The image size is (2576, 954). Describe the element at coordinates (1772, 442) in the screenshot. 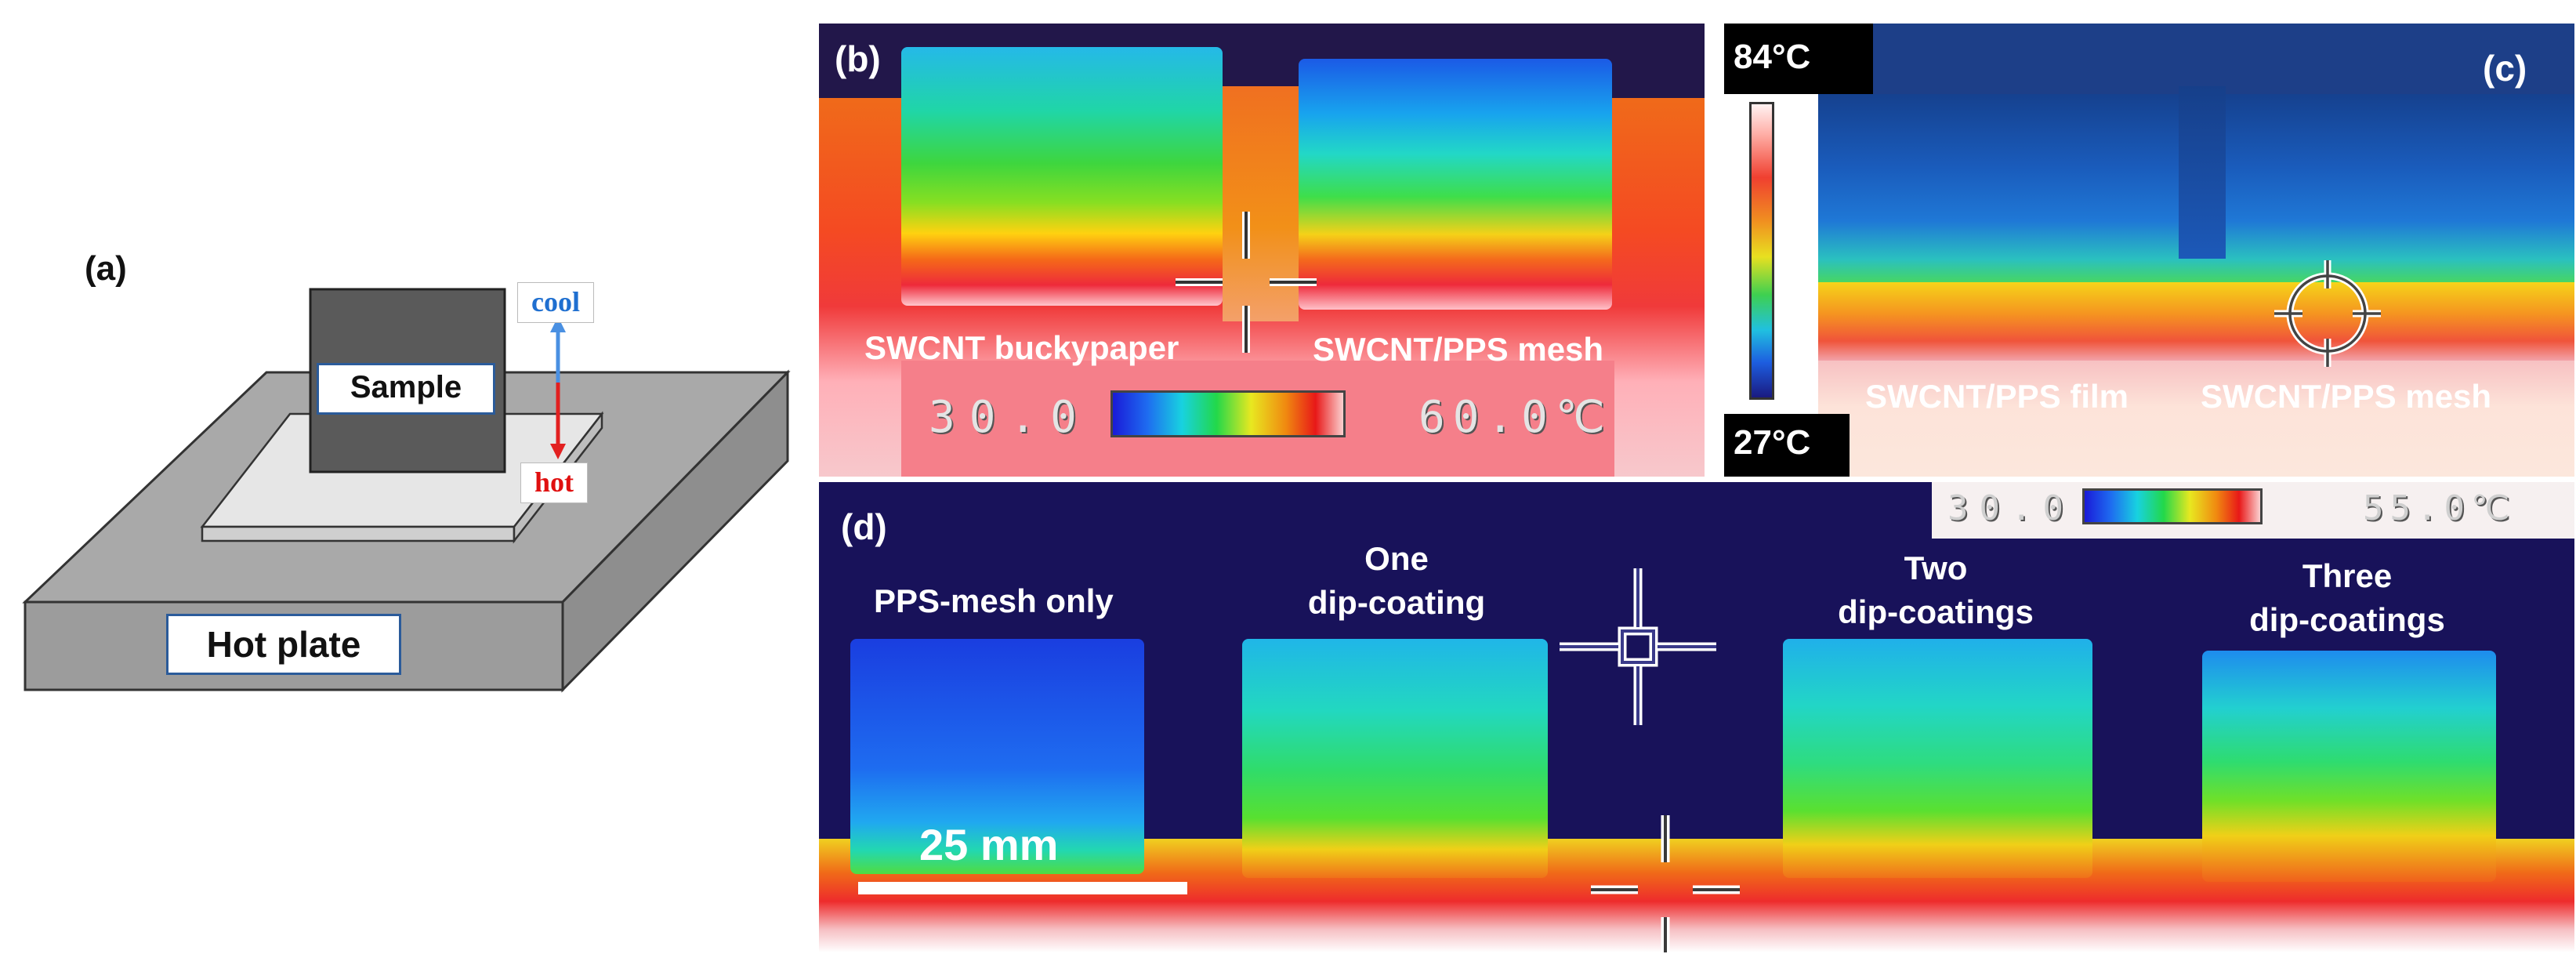

I see `temp-min-label: 27°C` at that location.